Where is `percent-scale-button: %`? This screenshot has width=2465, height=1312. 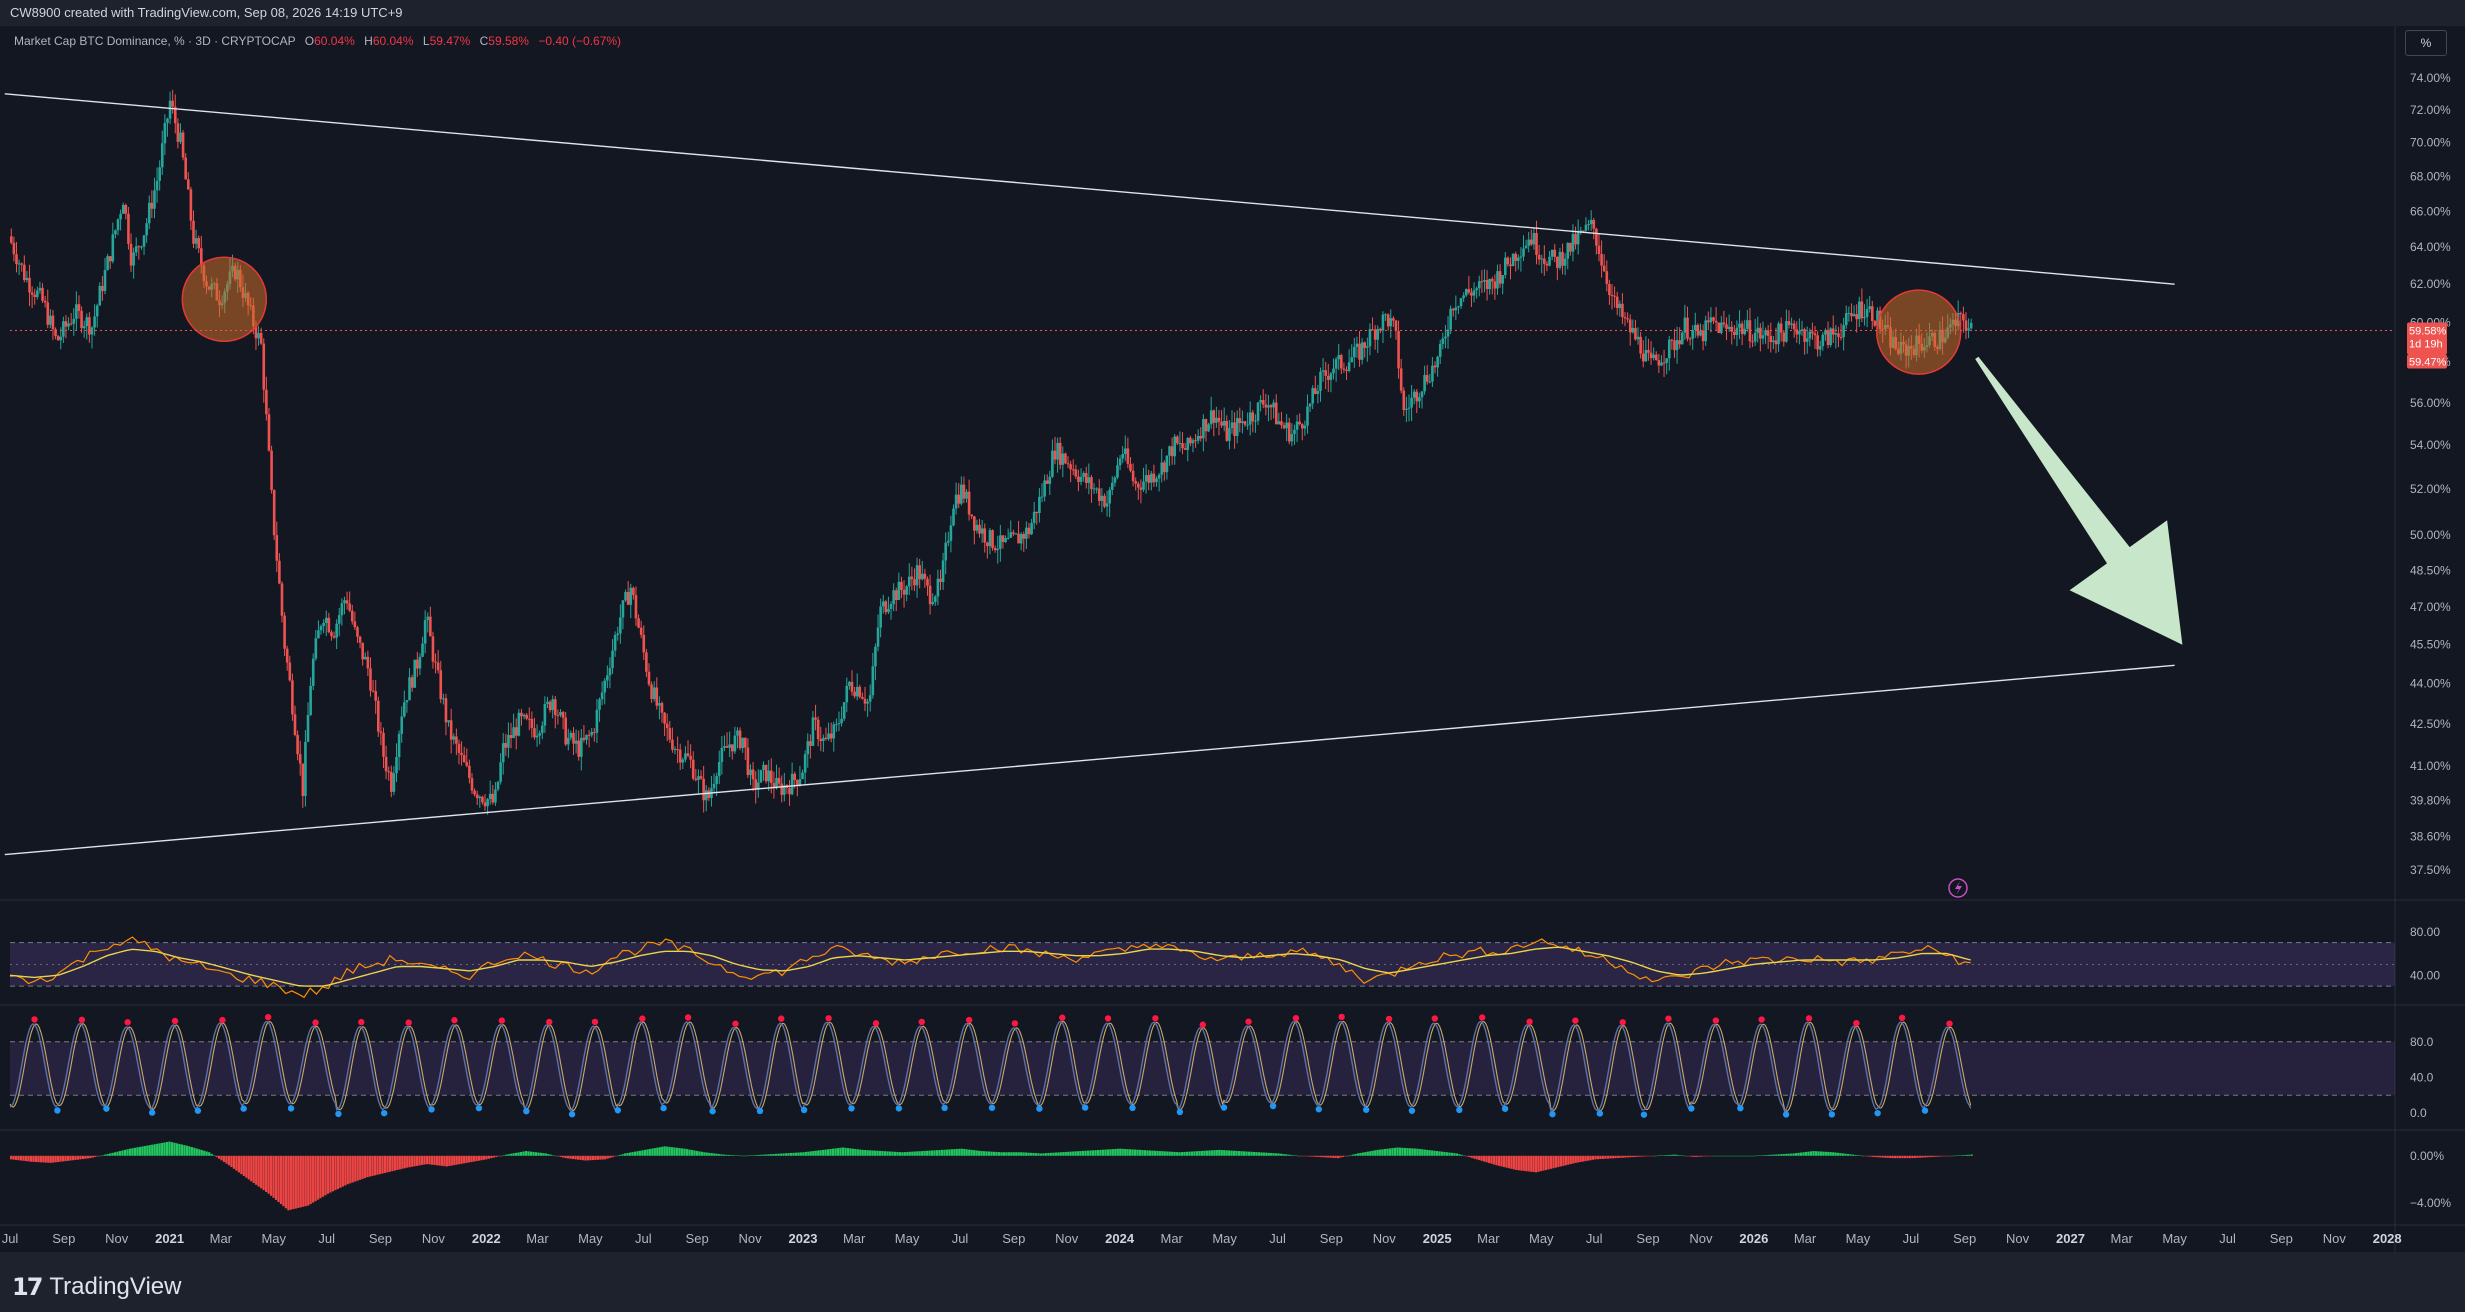
percent-scale-button: % is located at coordinates (2426, 43).